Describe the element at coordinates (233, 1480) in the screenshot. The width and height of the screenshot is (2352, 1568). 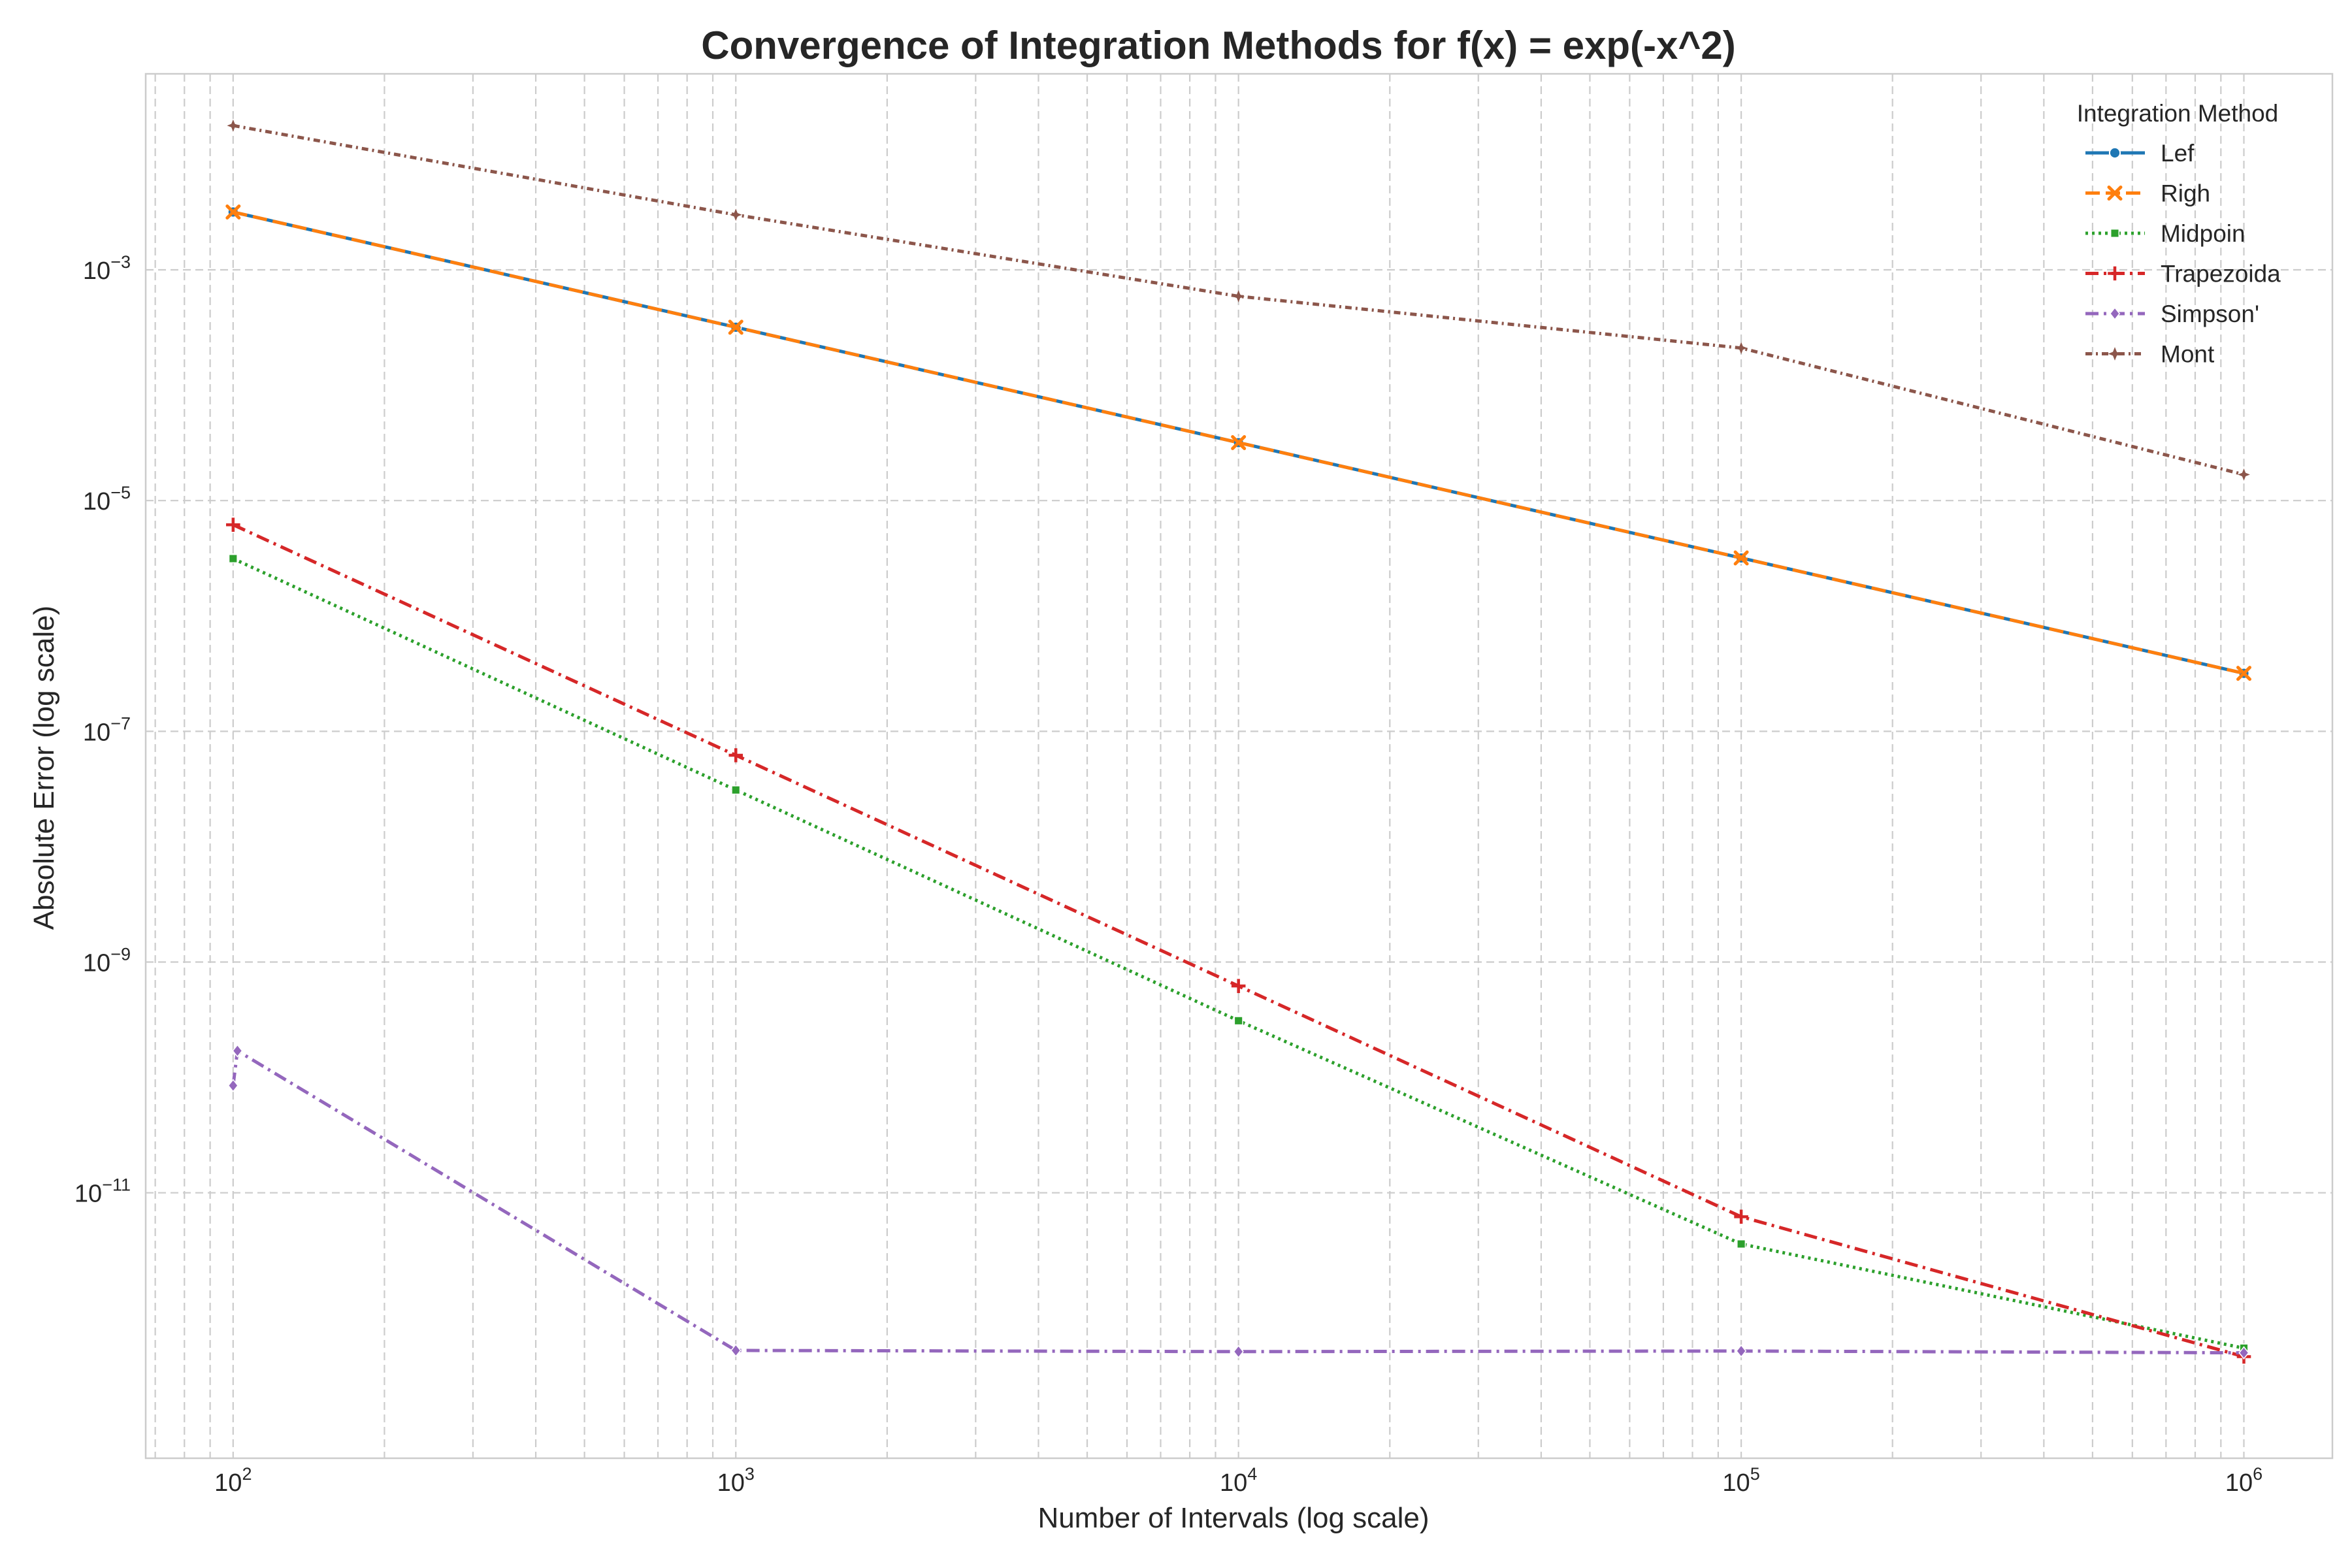
I see `x-tick-label: 10²` at that location.